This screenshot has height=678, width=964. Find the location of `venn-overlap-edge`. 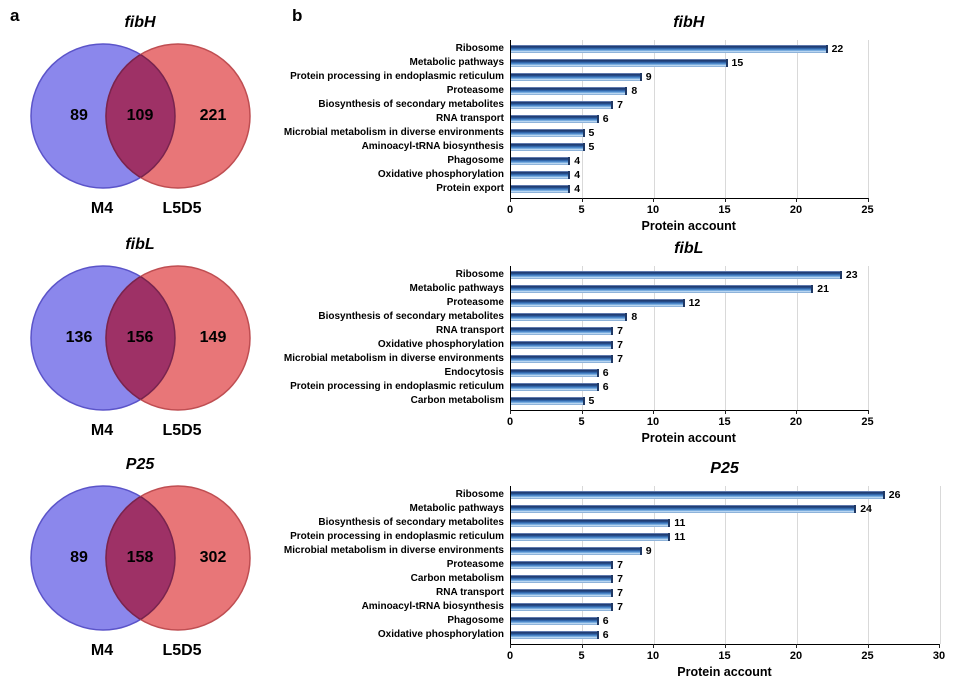

venn-overlap-edge is located at coordinates (141, 116).